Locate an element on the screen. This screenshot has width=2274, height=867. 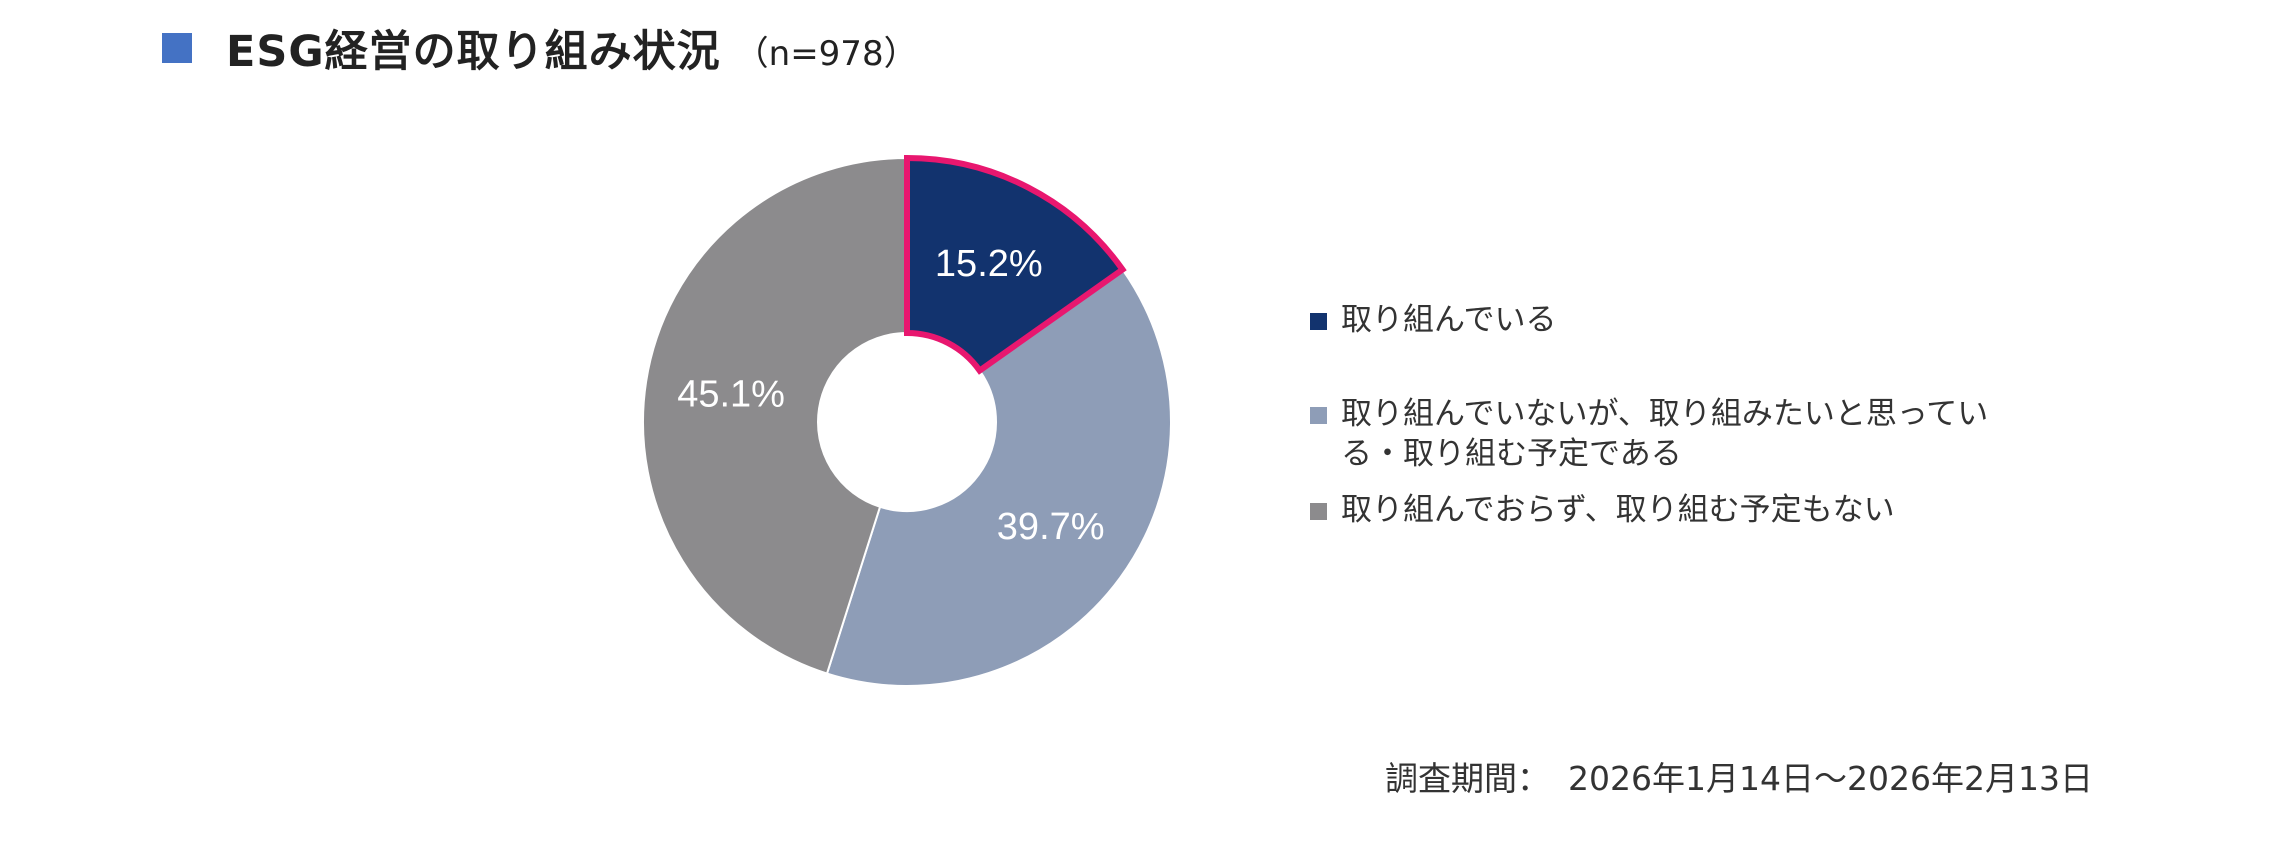
slice-label-planned: 39.7% is located at coordinates (1051, 527).